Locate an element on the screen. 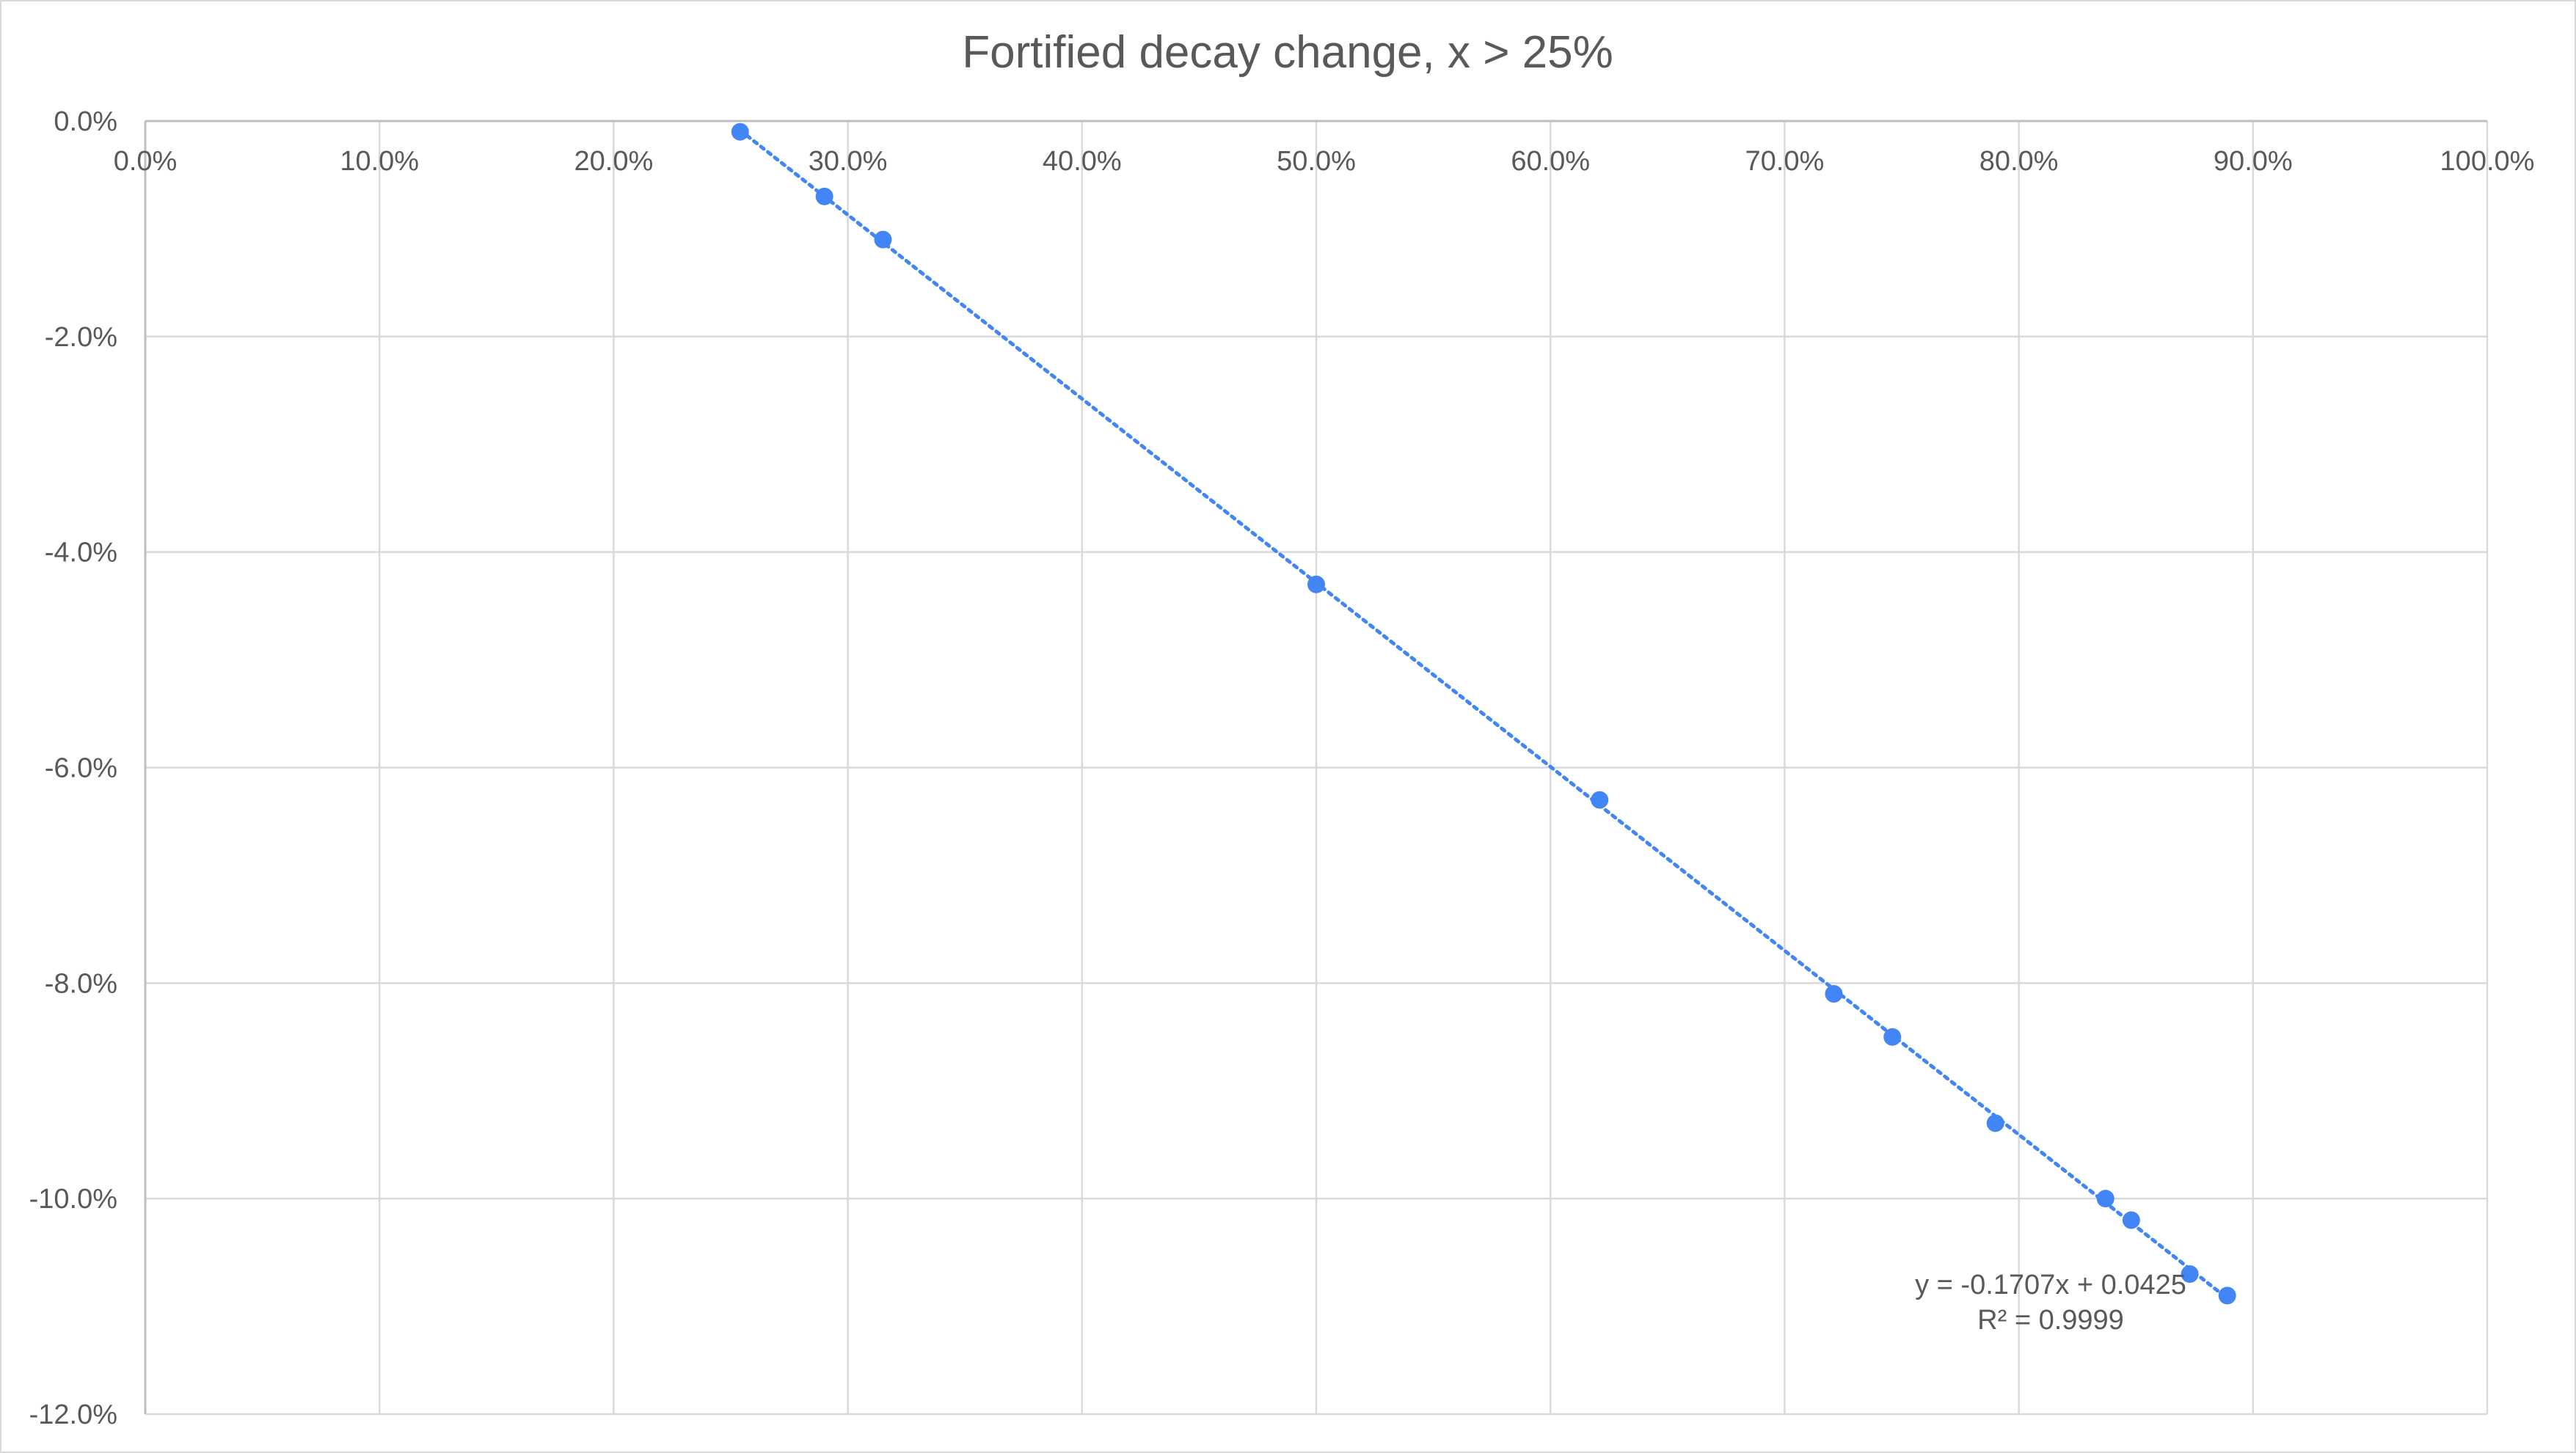 This screenshot has height=1453, width=2576. x-tick-label: 80.0% is located at coordinates (2020, 161).